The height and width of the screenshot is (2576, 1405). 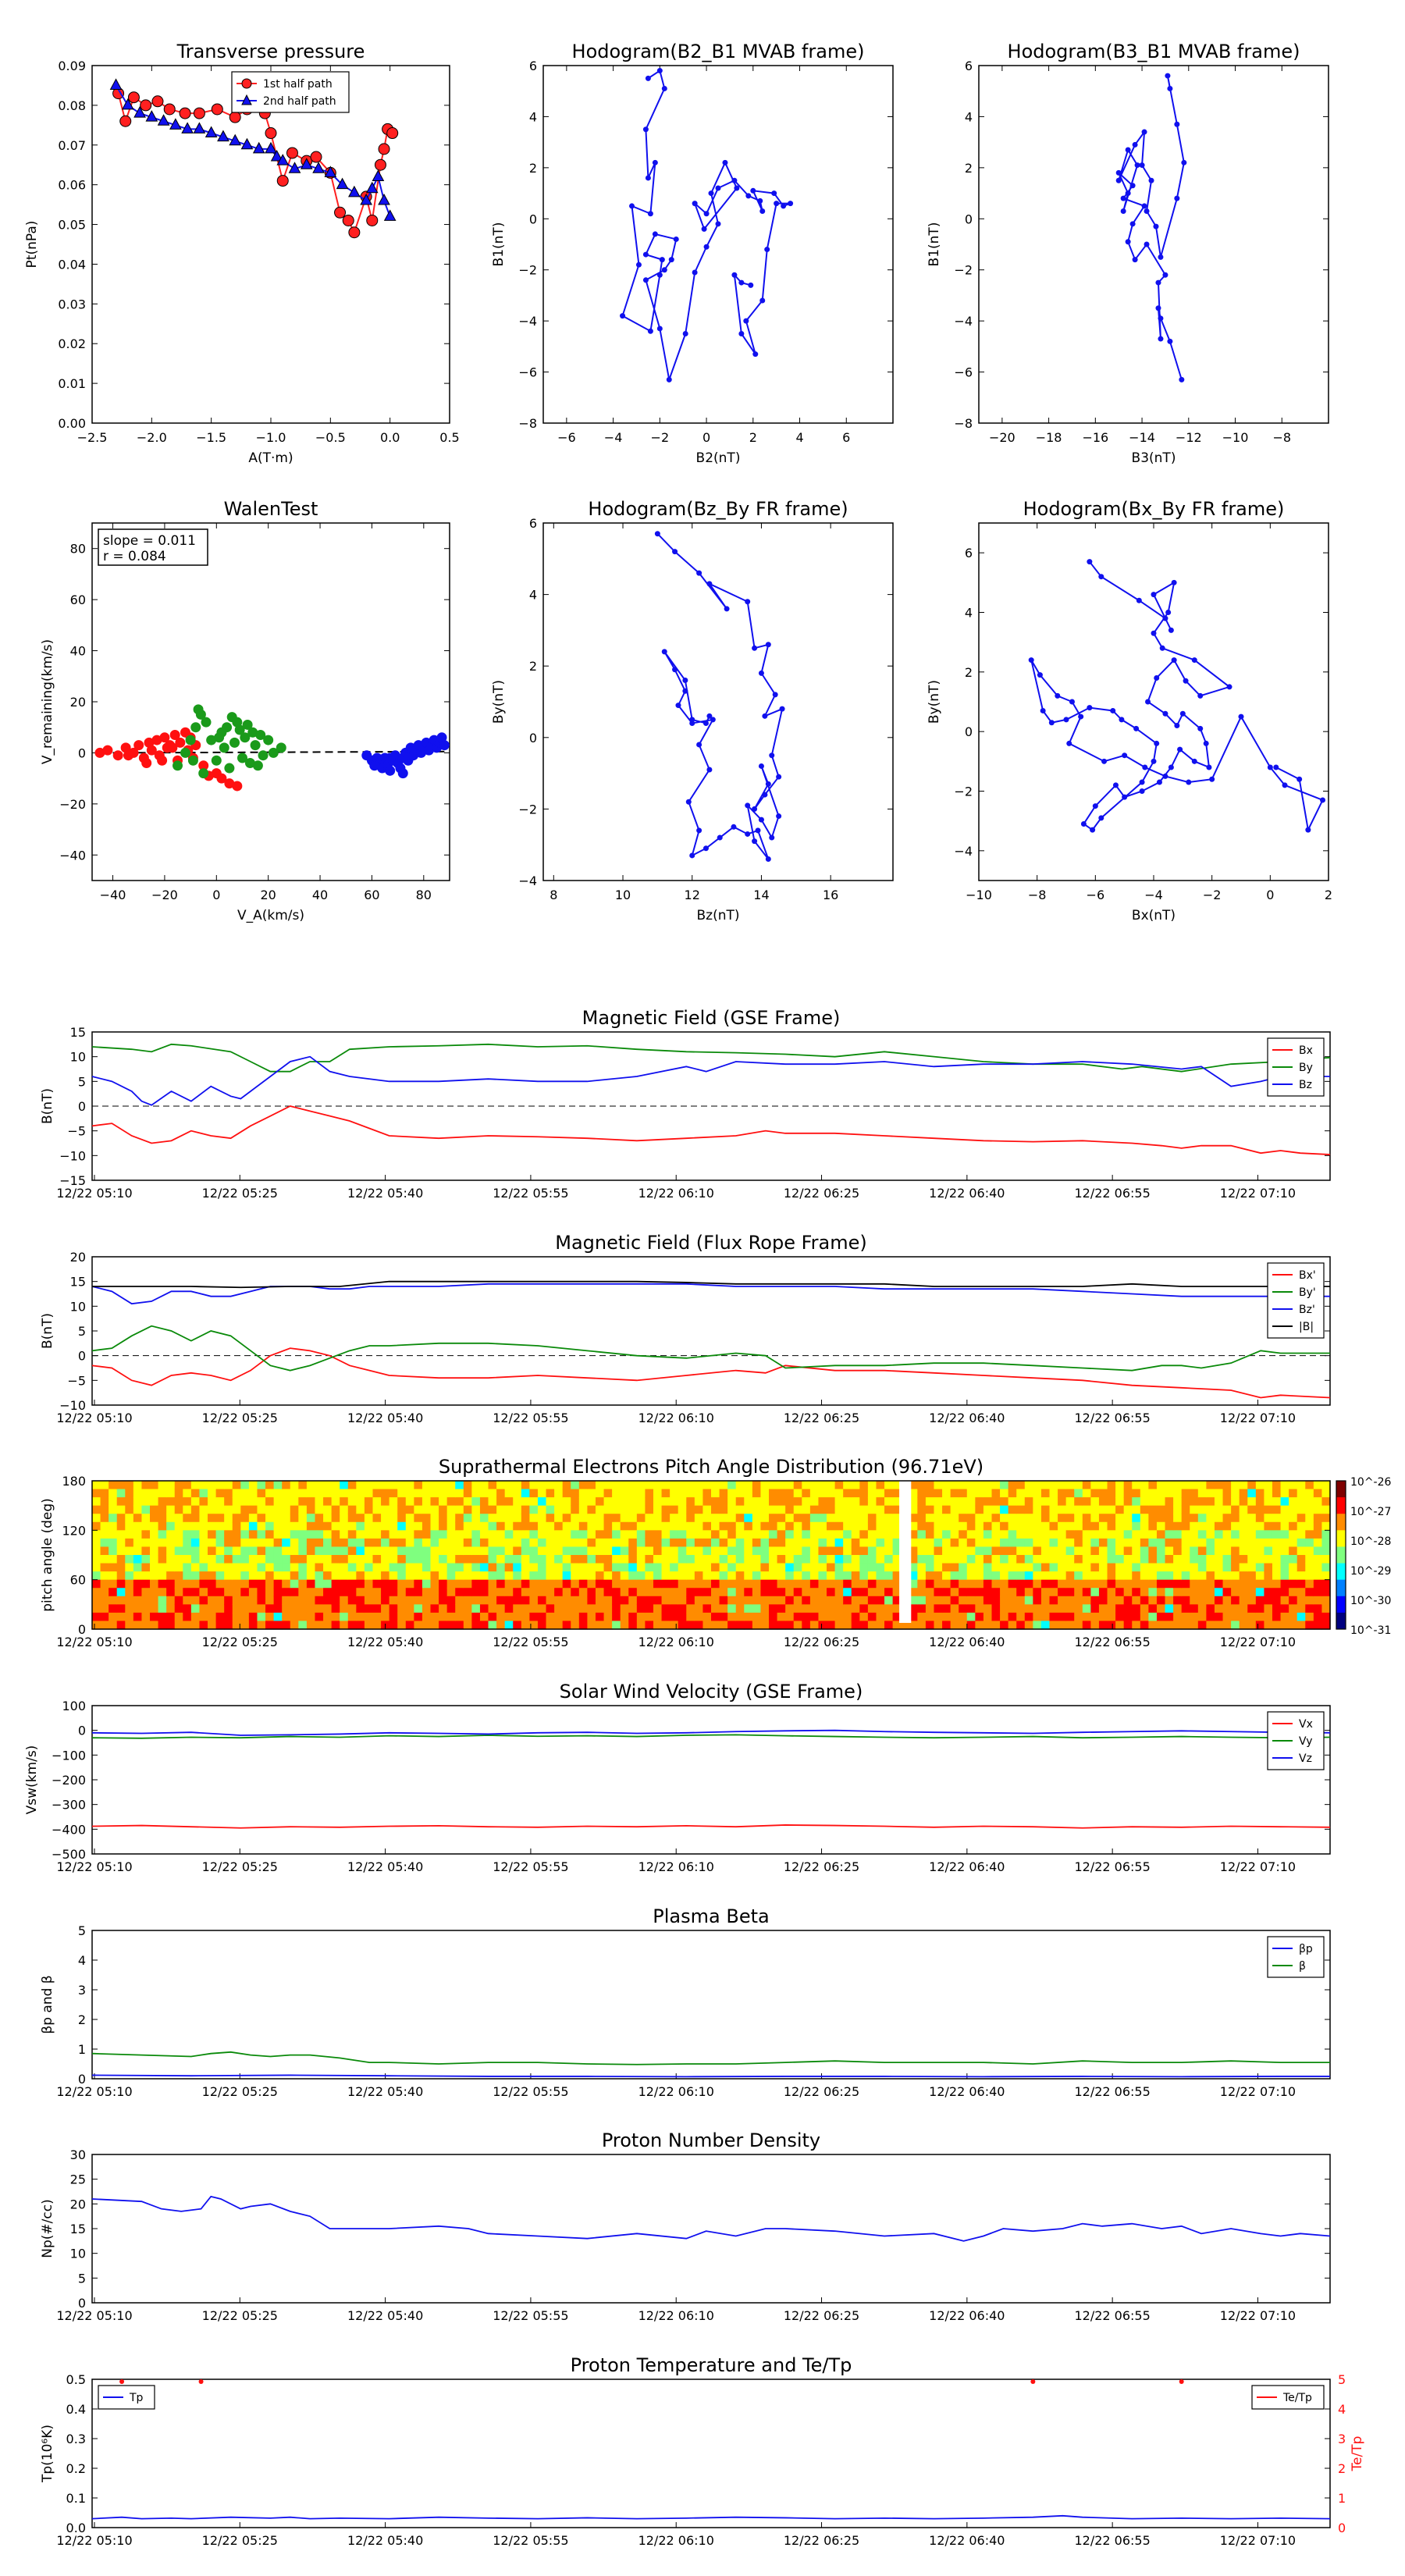 What do you see at coordinates (711, 1826) in the screenshot?
I see `series-line` at bounding box center [711, 1826].